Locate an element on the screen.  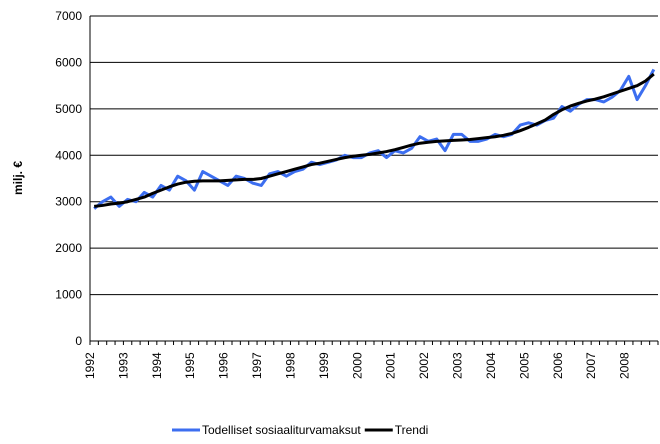
x-tick-label: 2004 is located at coordinates (491, 365).